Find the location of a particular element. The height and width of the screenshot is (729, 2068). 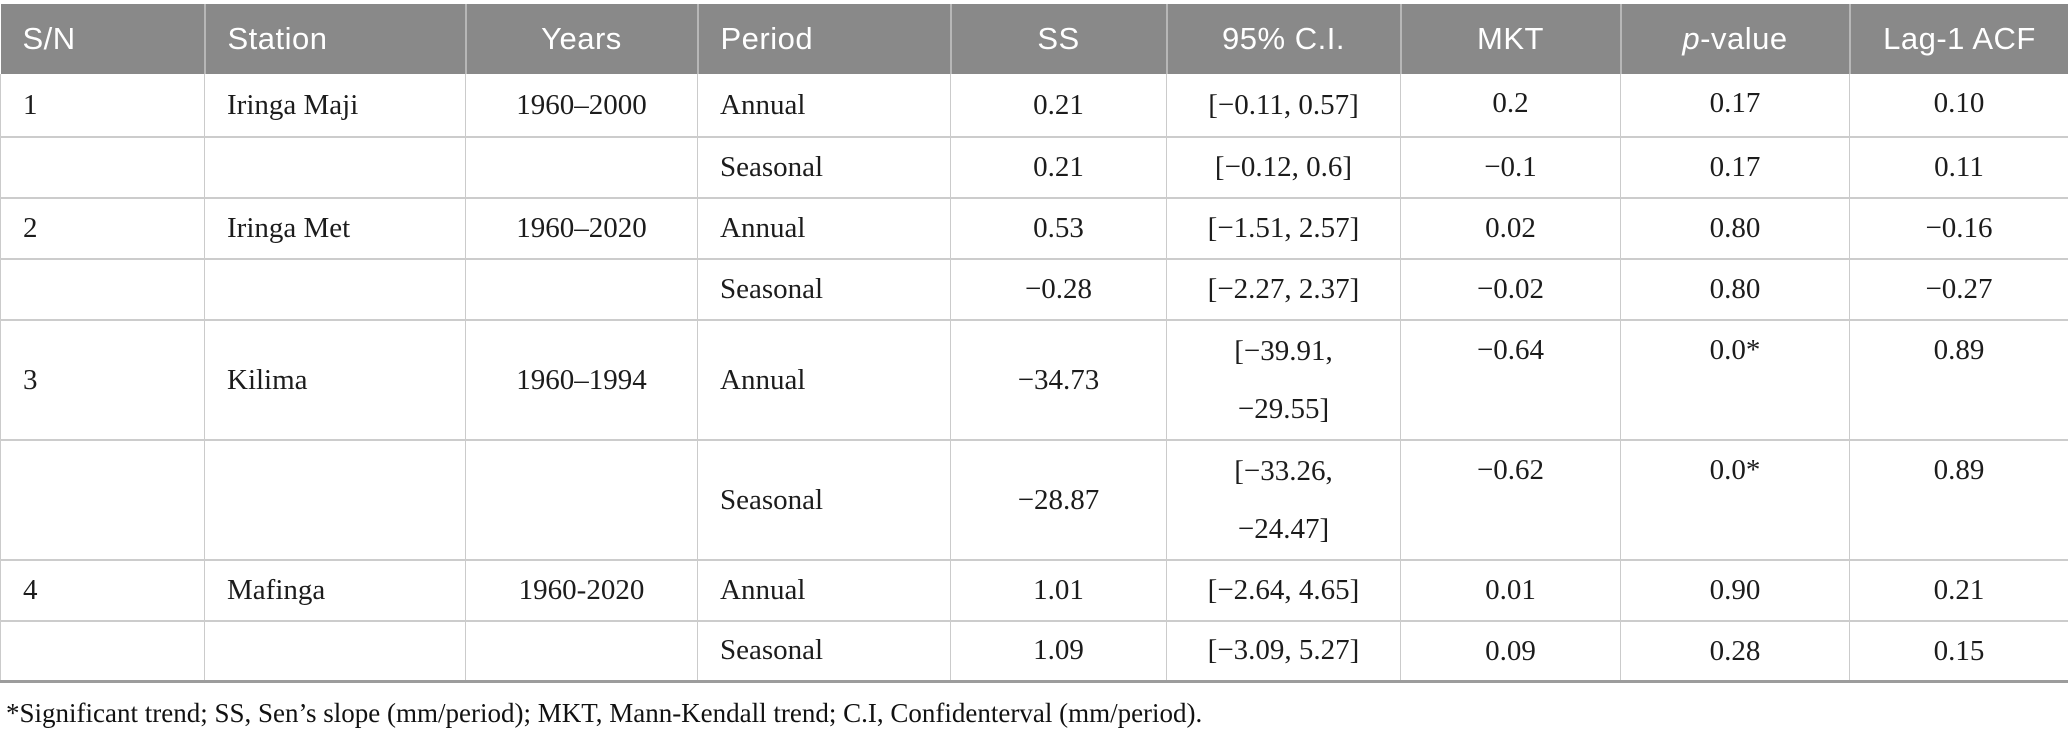

cell-sn: 1 is located at coordinates (103, 105).